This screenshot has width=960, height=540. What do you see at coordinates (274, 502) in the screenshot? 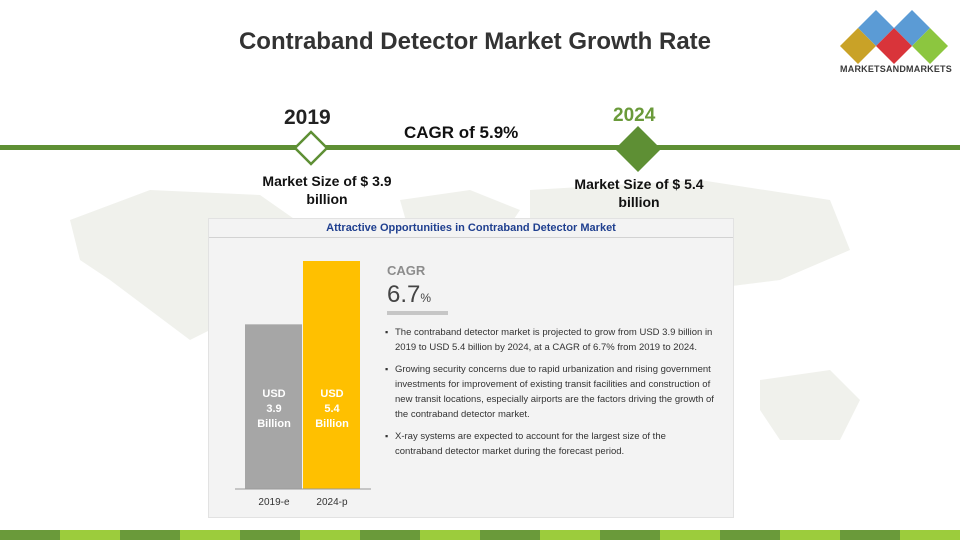
I see `category-label: 2019-e` at bounding box center [274, 502].